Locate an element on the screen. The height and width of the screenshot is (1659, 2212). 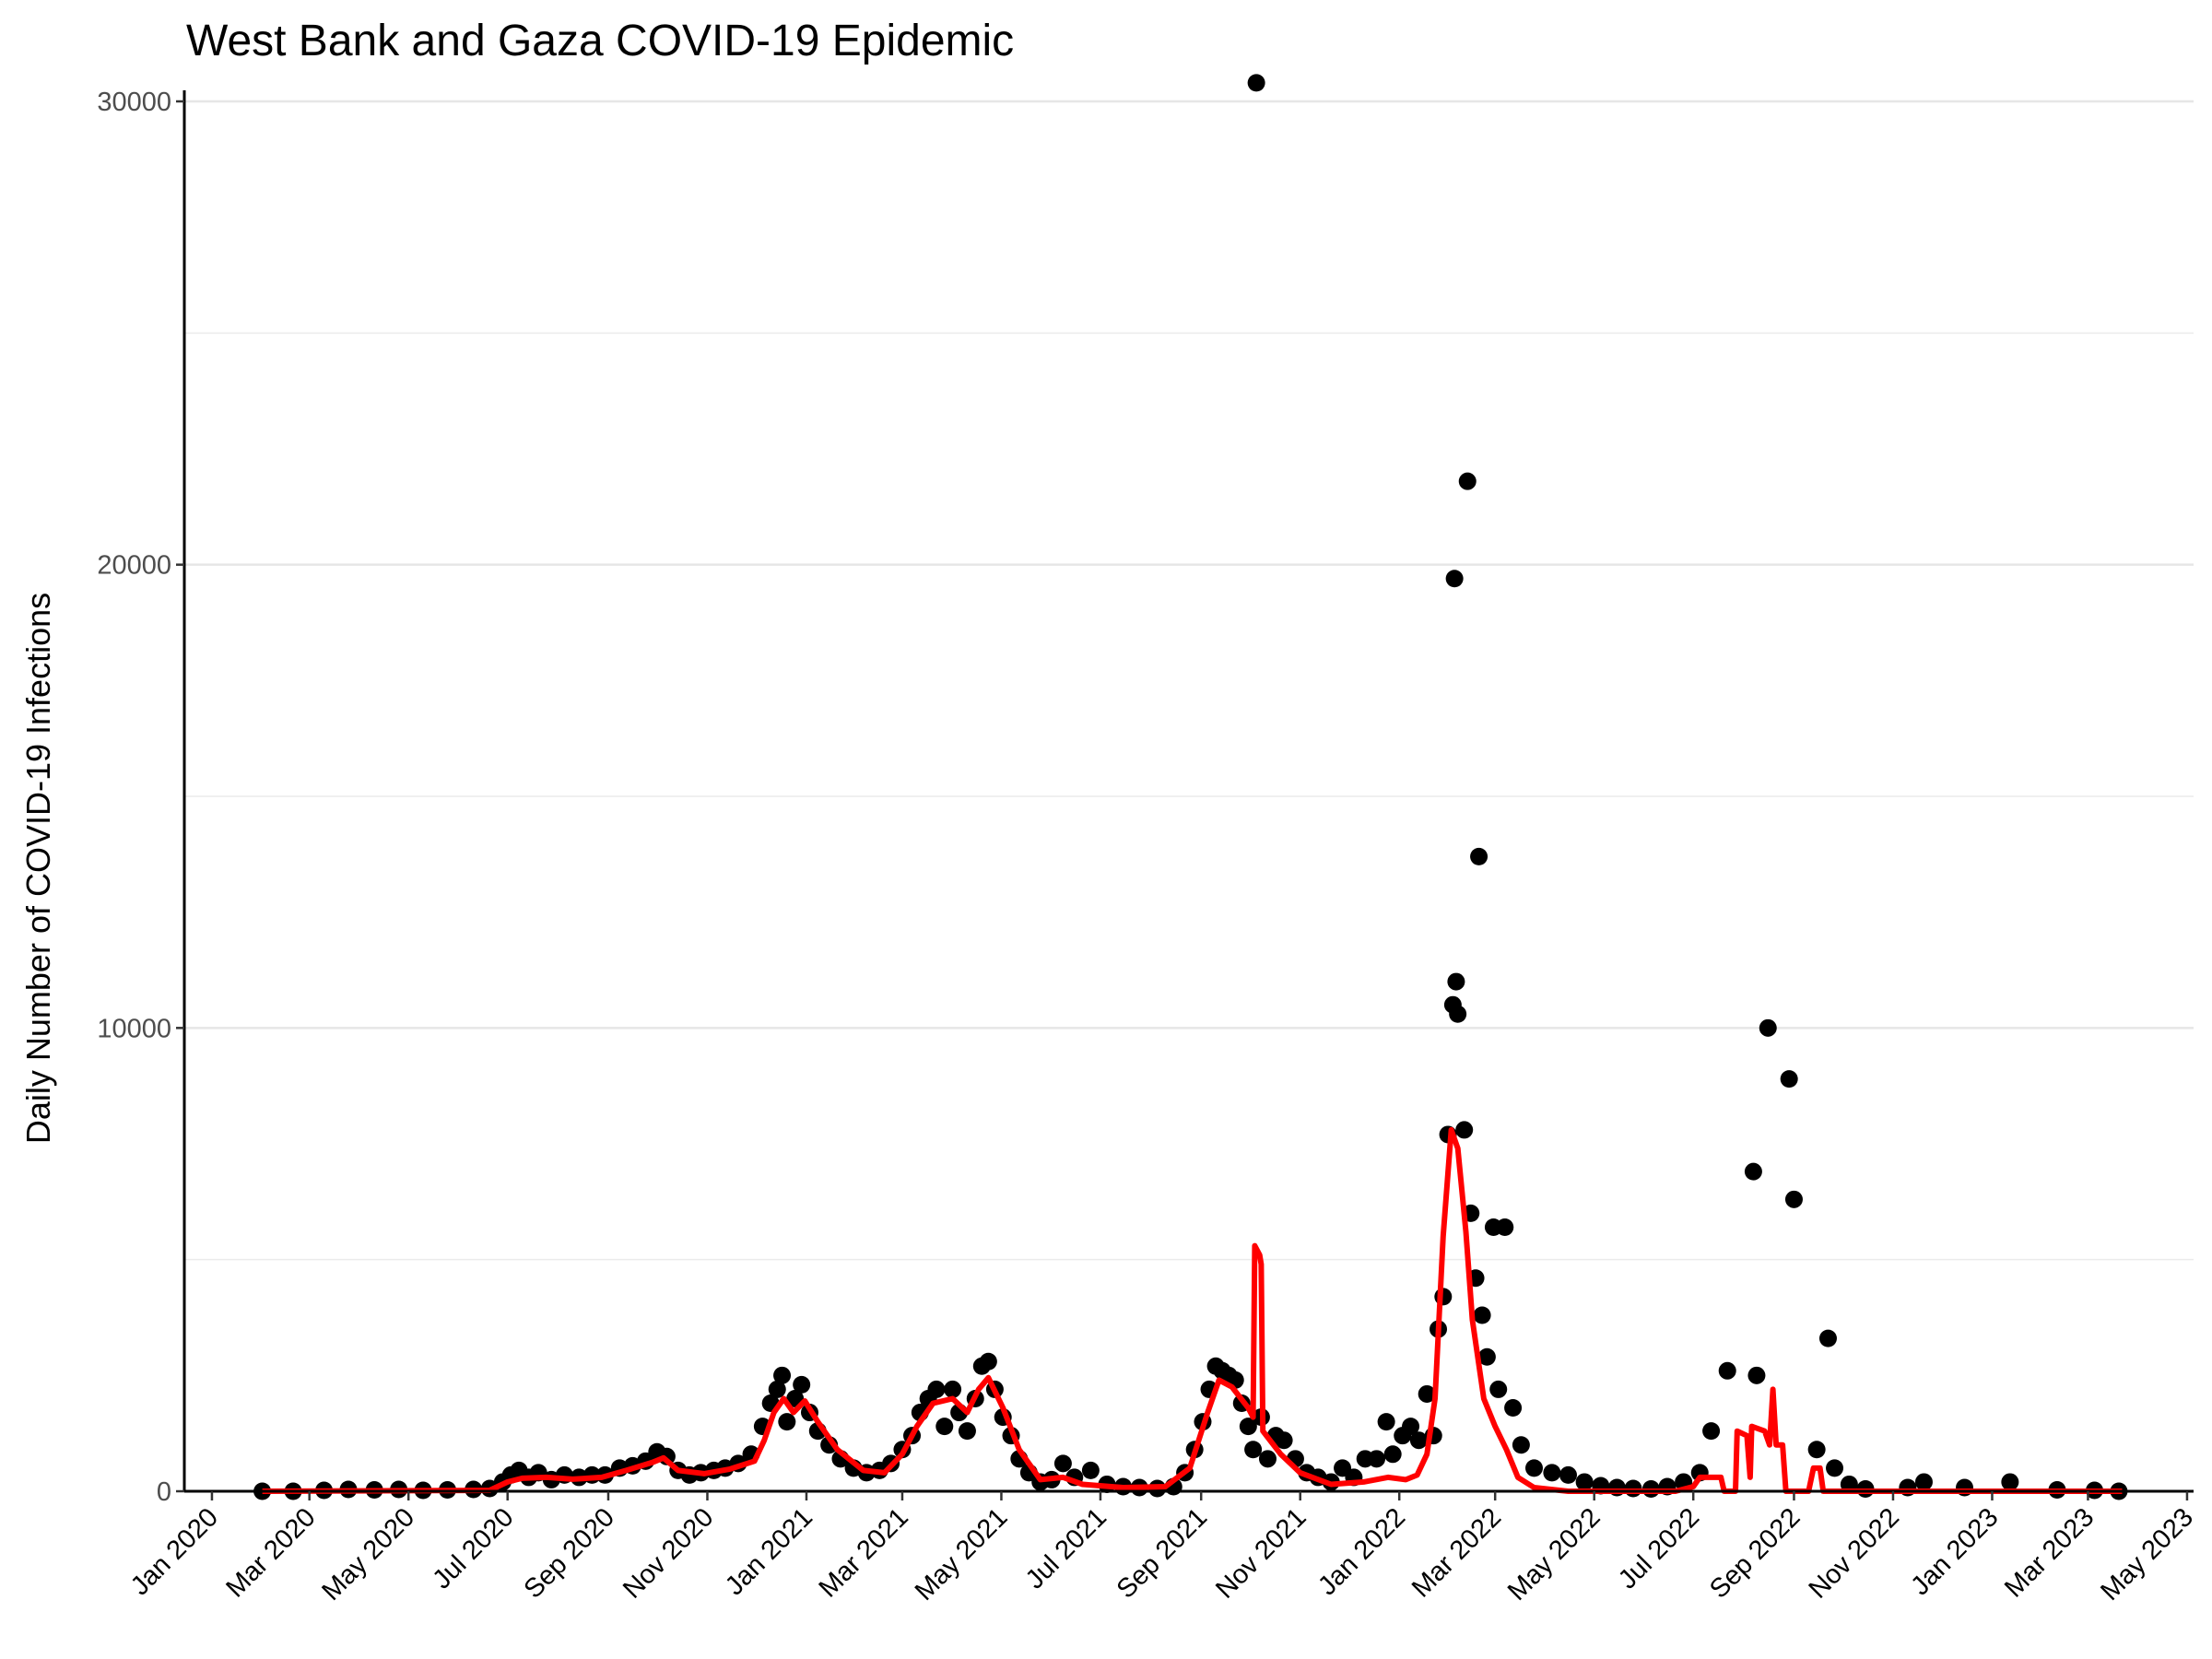
x-tick-label: May 2021 is located at coordinates (962, 1554).